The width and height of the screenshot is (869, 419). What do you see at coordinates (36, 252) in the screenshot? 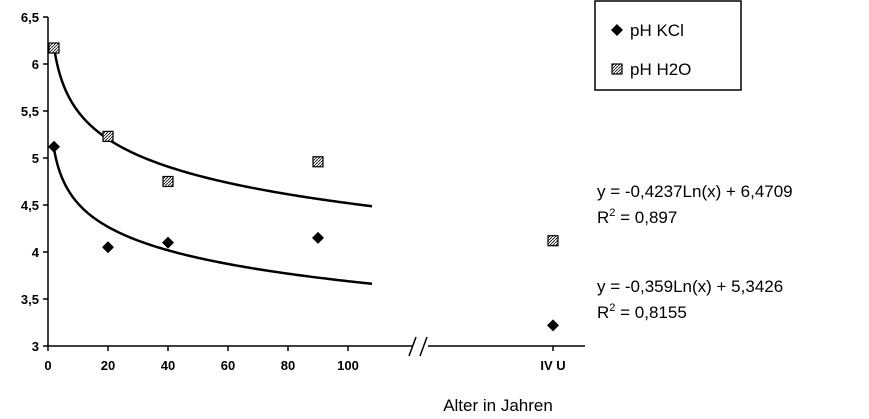
I see `y-tick-label: 4` at bounding box center [36, 252].